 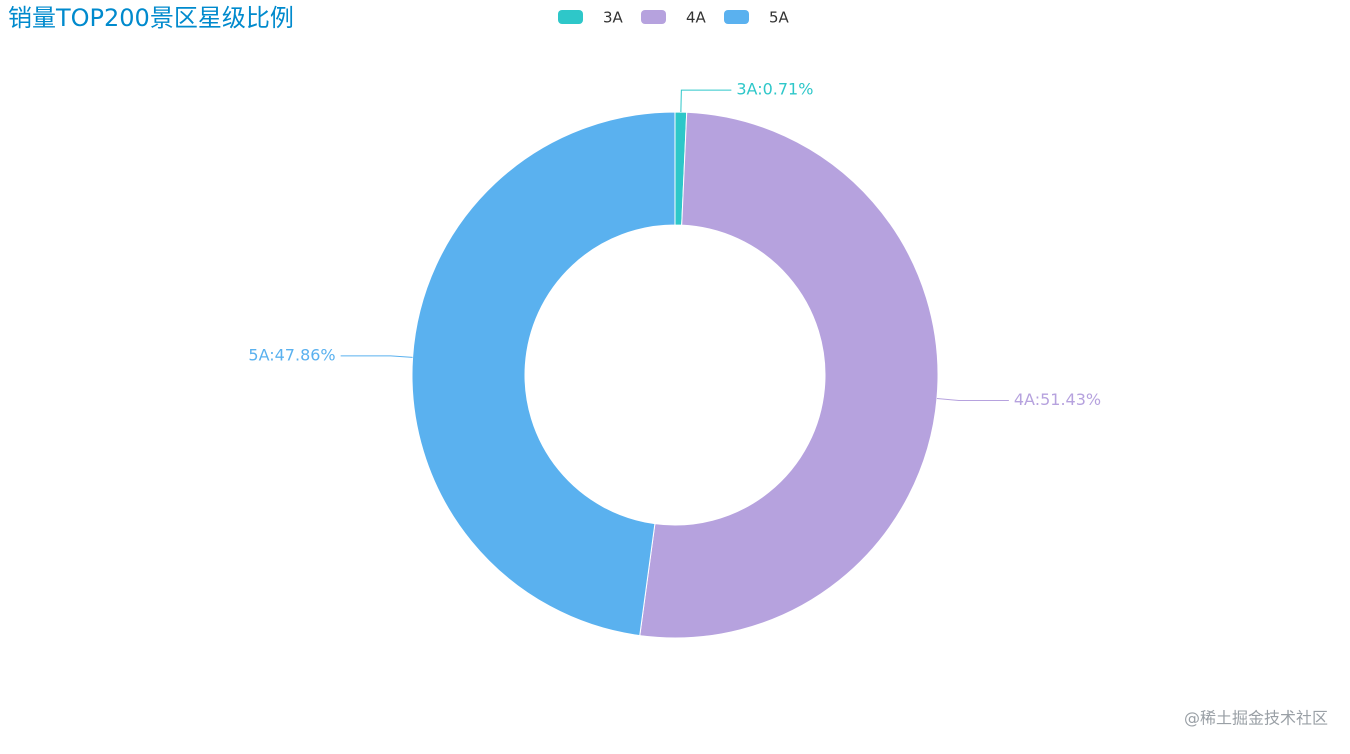 I want to click on data-label: 5A:47.86%, so click(x=291, y=354).